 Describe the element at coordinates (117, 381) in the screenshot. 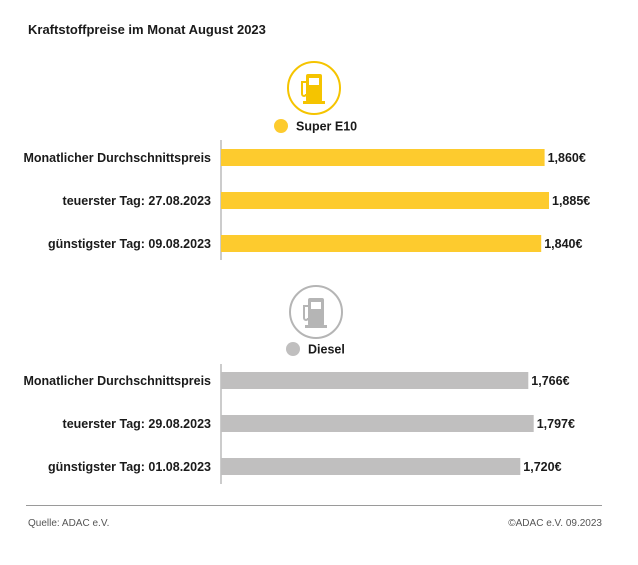

I see `diesel-category-label-0: Monatlicher Durchschnittspreis` at that location.